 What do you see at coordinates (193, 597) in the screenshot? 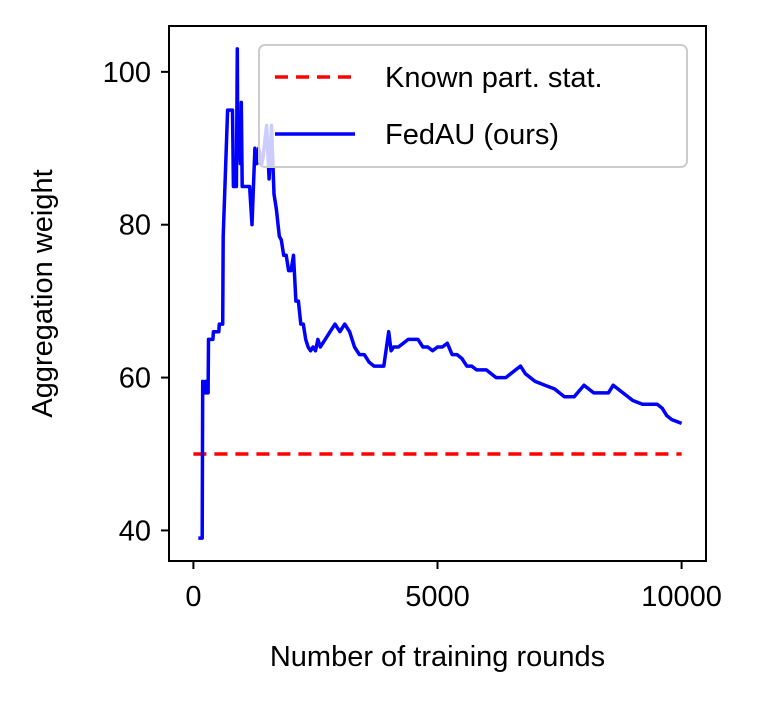
I see `x-tick-label: 0` at bounding box center [193, 597].